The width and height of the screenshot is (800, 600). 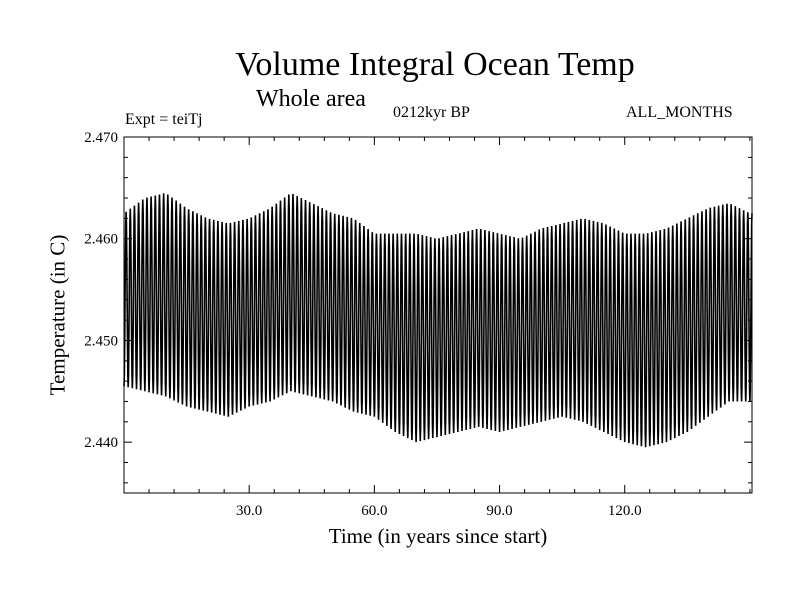 What do you see at coordinates (625, 511) in the screenshot?
I see `x-tick-label: 120.0` at bounding box center [625, 511].